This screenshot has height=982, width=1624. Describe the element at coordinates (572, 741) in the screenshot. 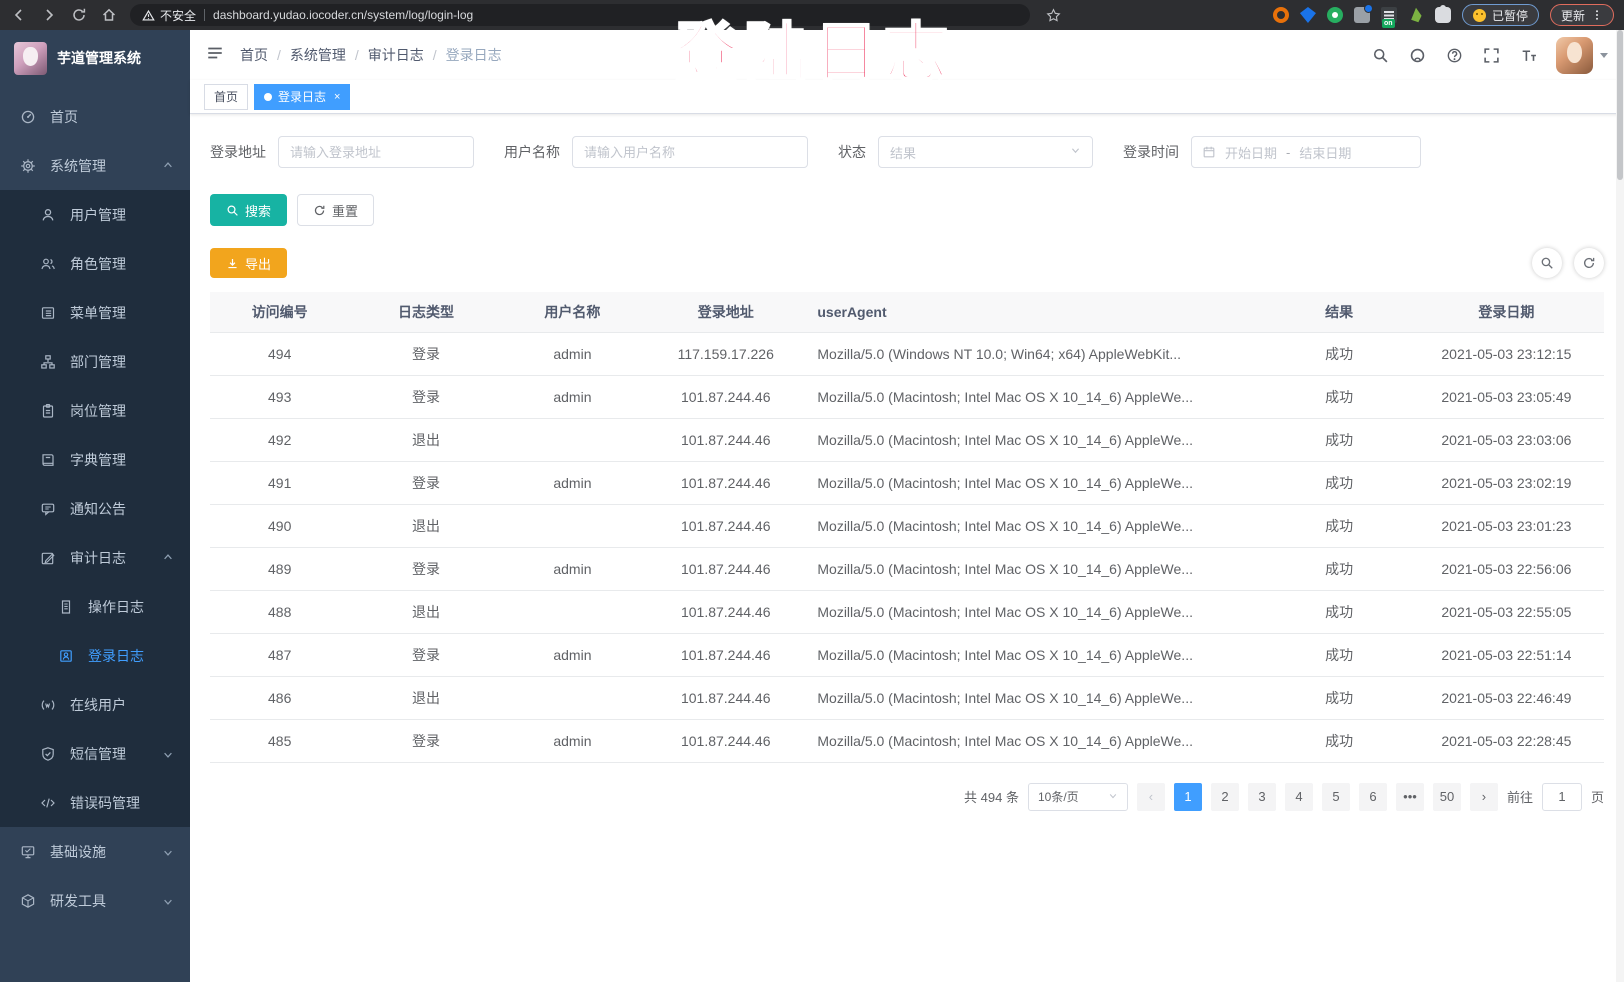

I see `cell-username: admin` at that location.